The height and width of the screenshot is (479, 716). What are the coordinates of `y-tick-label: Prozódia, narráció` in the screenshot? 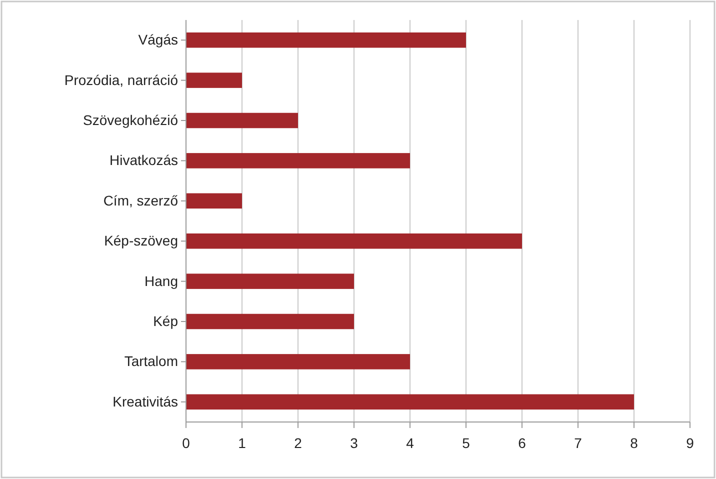 It's located at (121, 80).